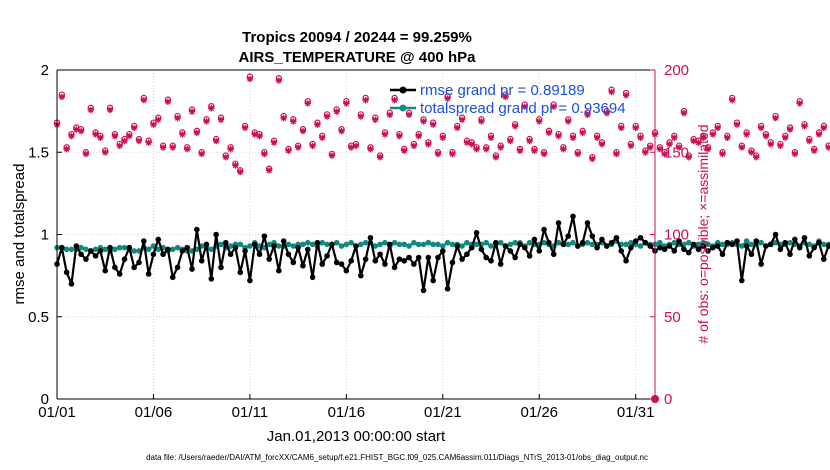  I want to click on y-tick-label: 0, so click(45, 399).